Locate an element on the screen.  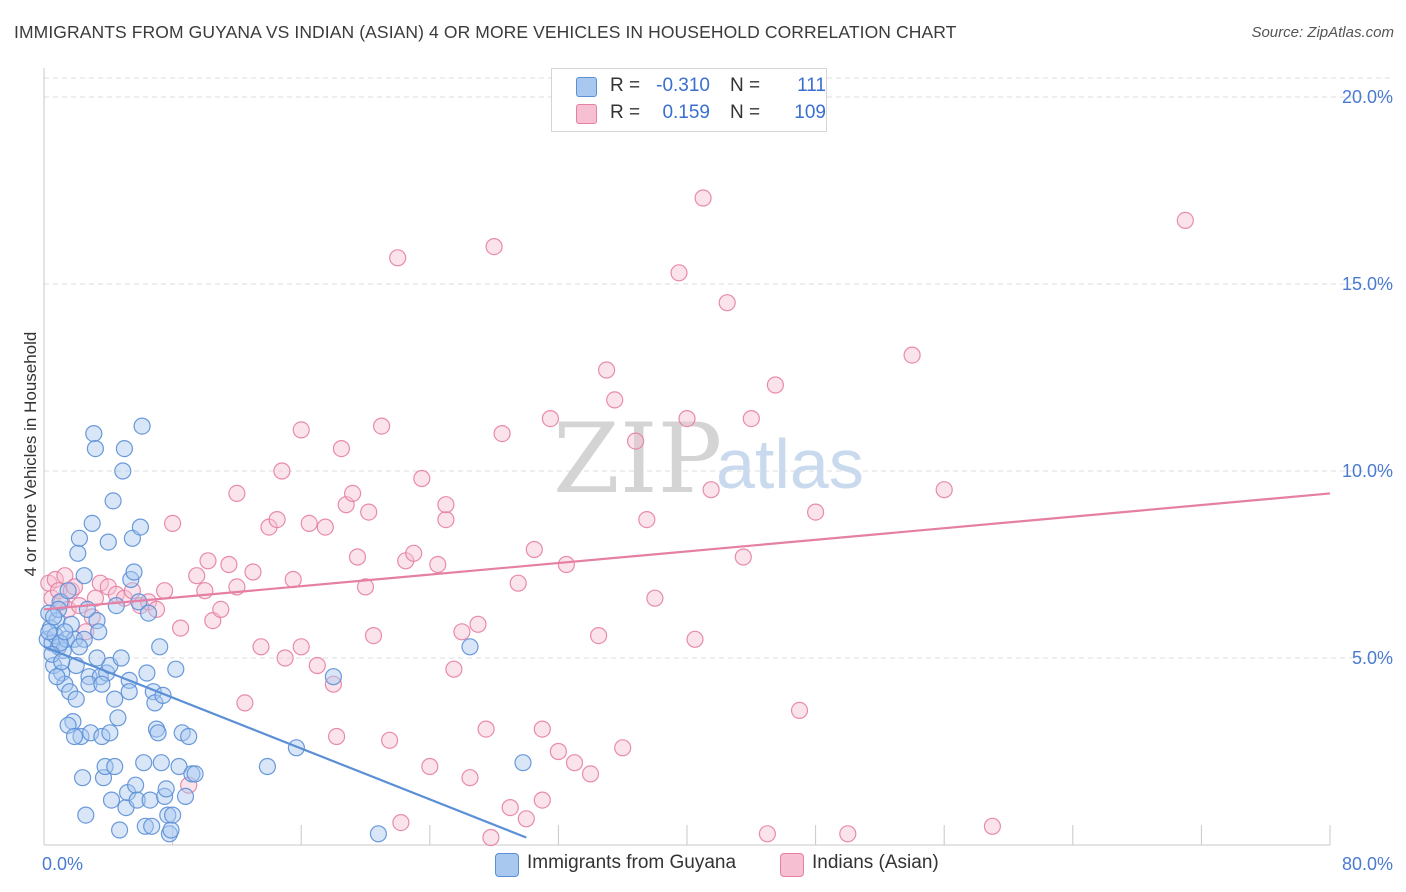
legend-r-label: R = is located at coordinates (625, 85).